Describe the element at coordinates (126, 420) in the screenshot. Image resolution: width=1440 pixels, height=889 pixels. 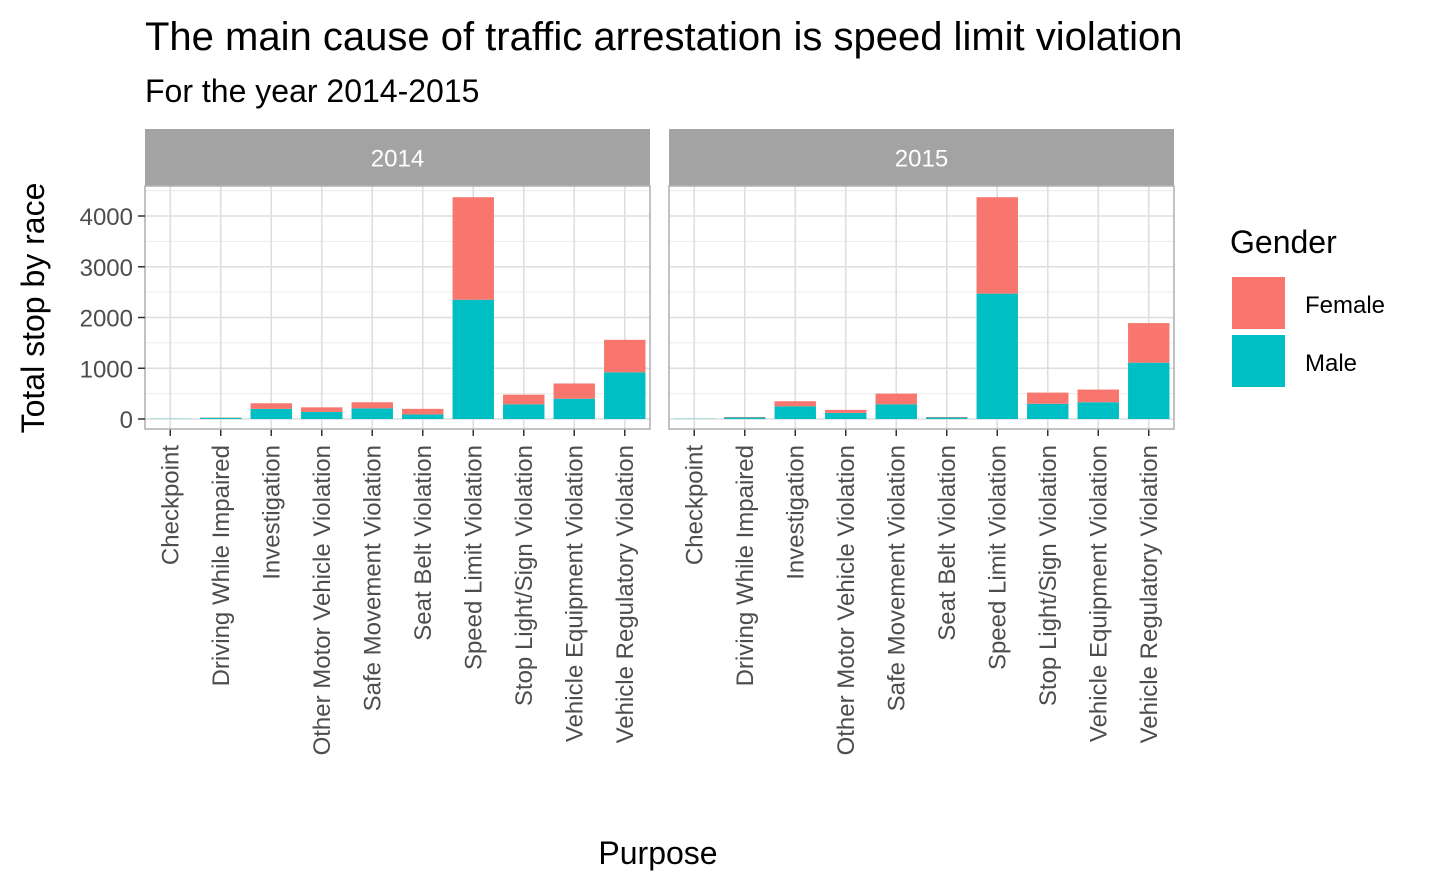
I see `y-tick-label: 0` at that location.